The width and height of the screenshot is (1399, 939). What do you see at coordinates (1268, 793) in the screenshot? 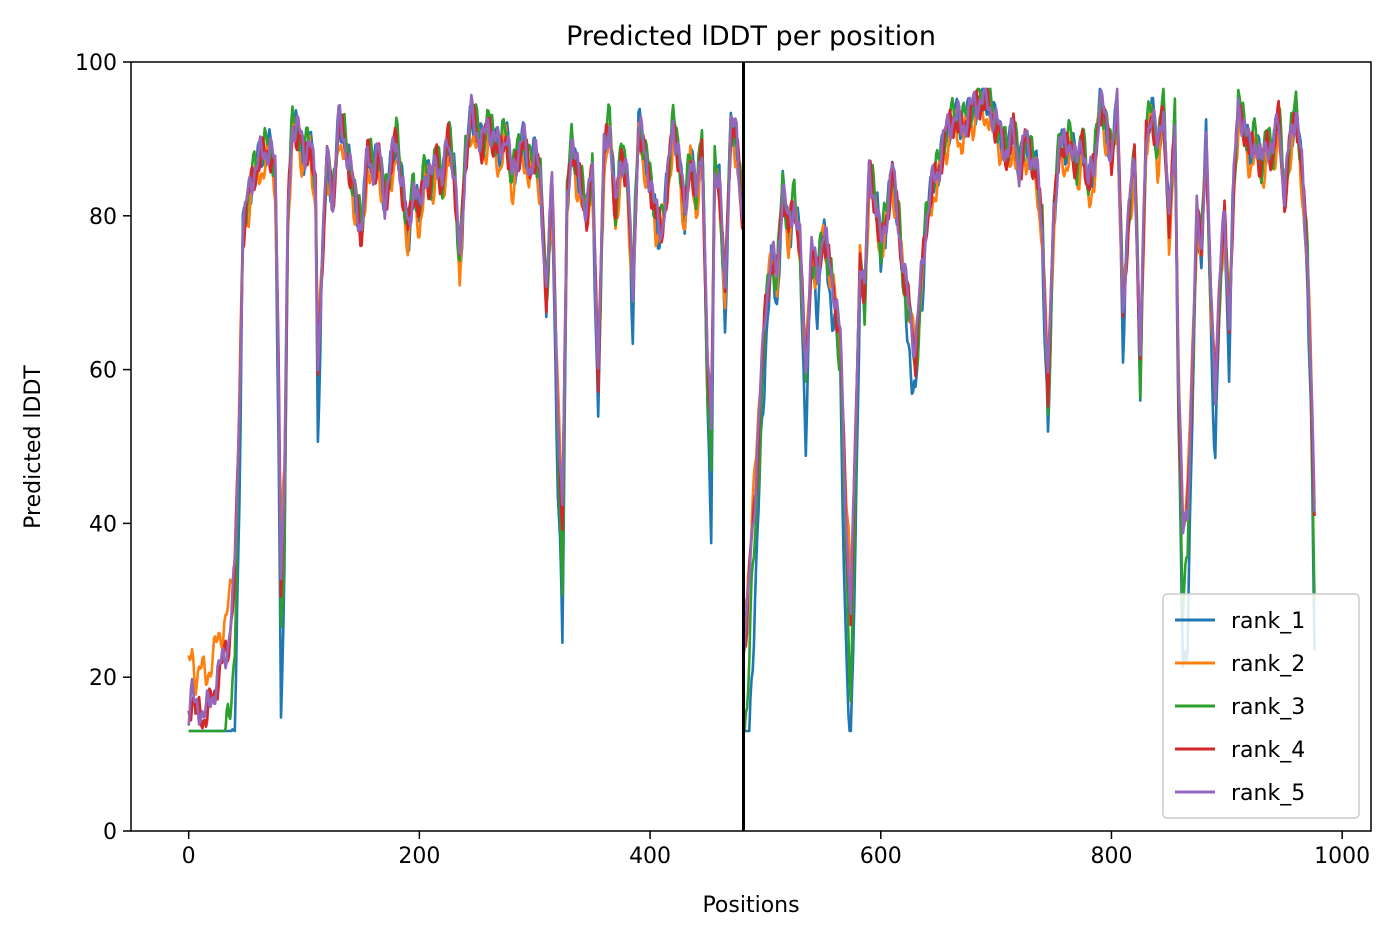
I see `legend-label: rank_5` at bounding box center [1268, 793].